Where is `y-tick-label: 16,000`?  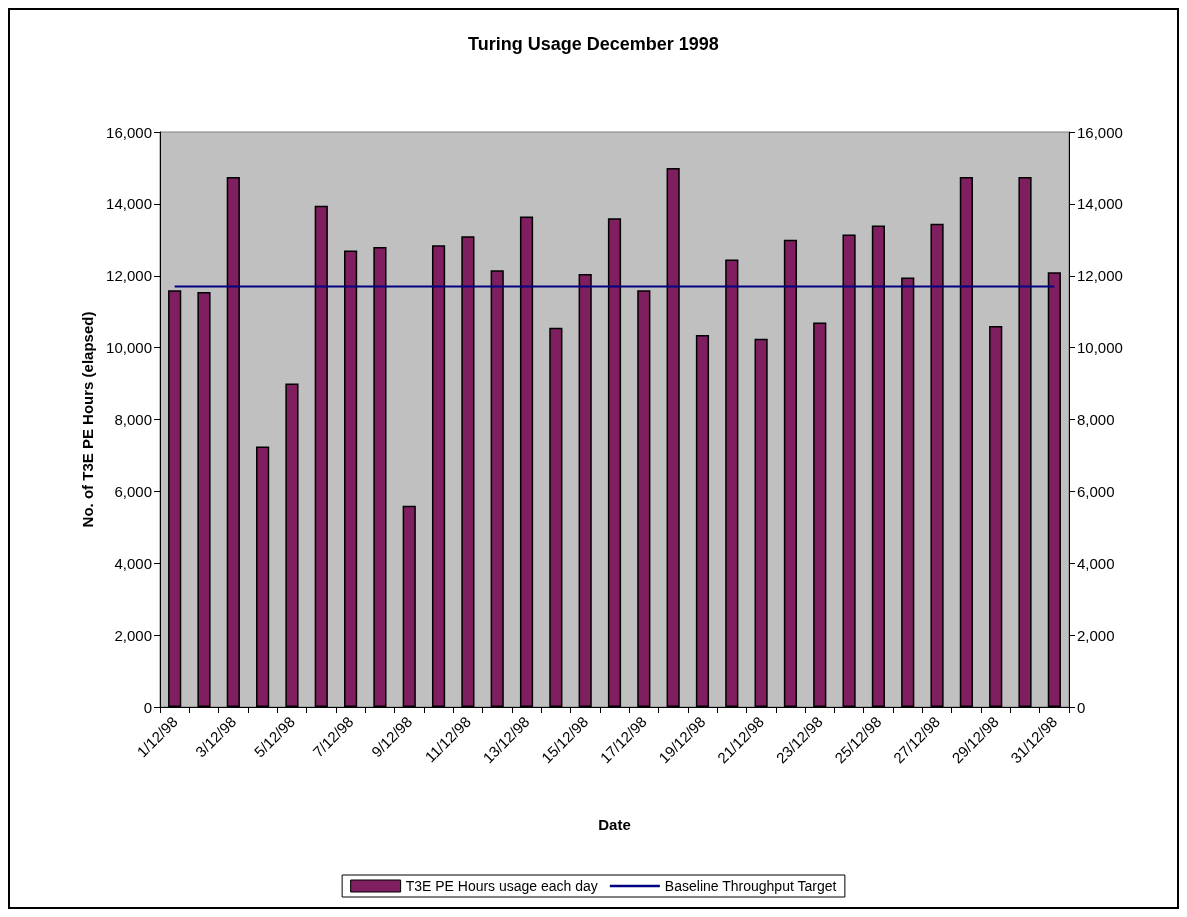 y-tick-label: 16,000 is located at coordinates (129, 132).